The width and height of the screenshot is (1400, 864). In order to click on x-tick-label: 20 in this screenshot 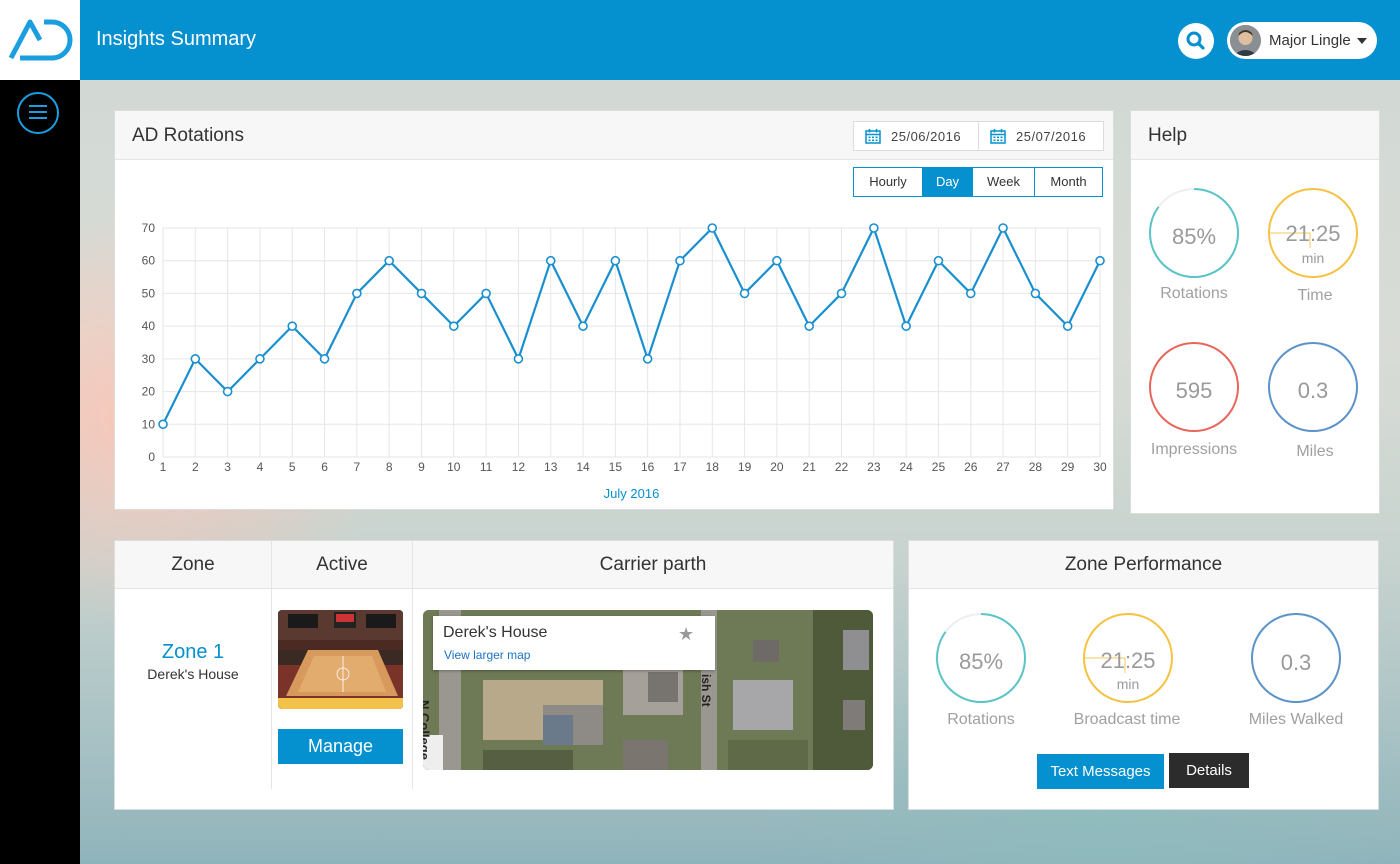, I will do `click(777, 467)`.